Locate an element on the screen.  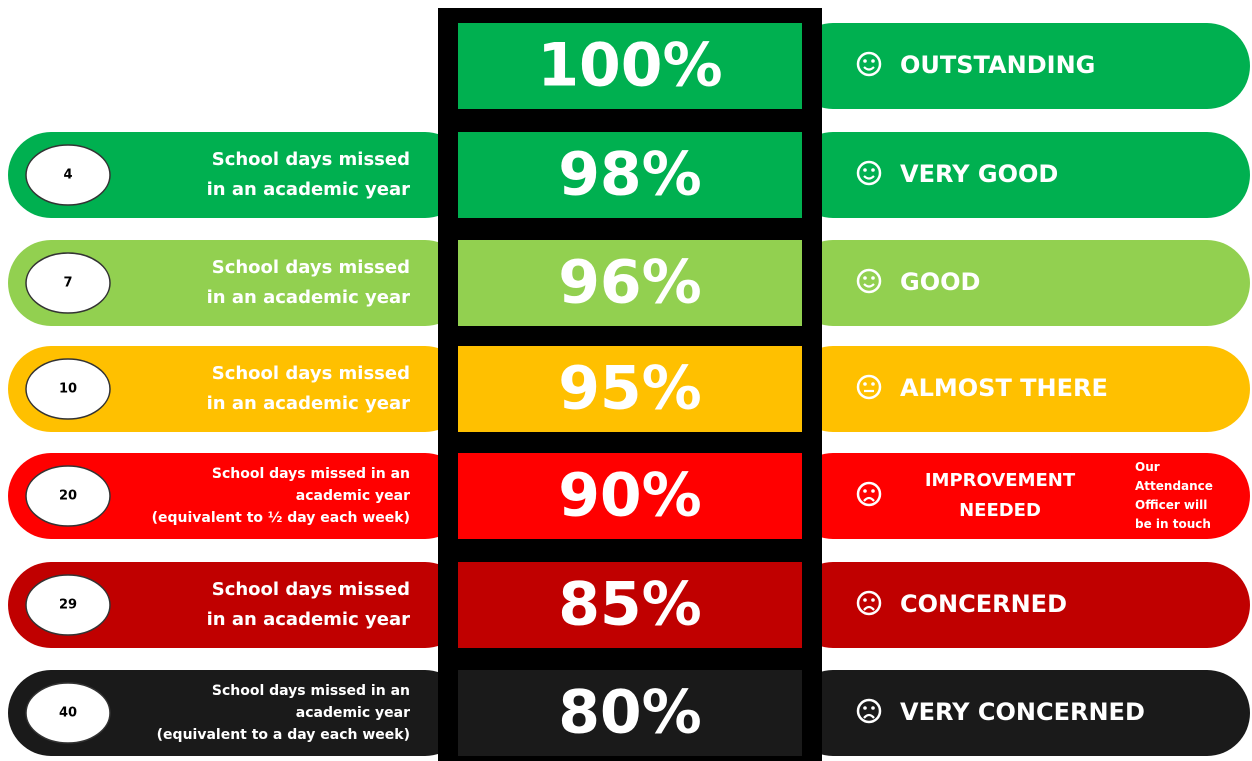
days-count: 10 is located at coordinates (68, 389).